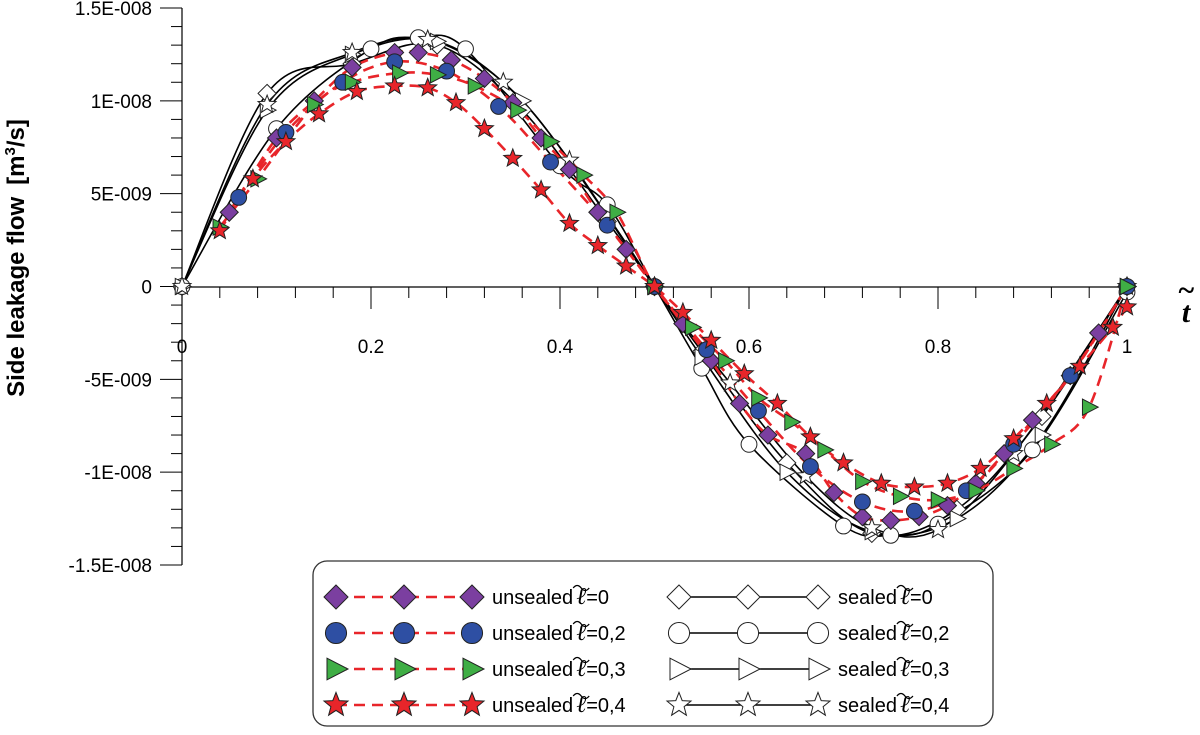  I want to click on legend-label-suffix: =0,3, so click(605, 670).